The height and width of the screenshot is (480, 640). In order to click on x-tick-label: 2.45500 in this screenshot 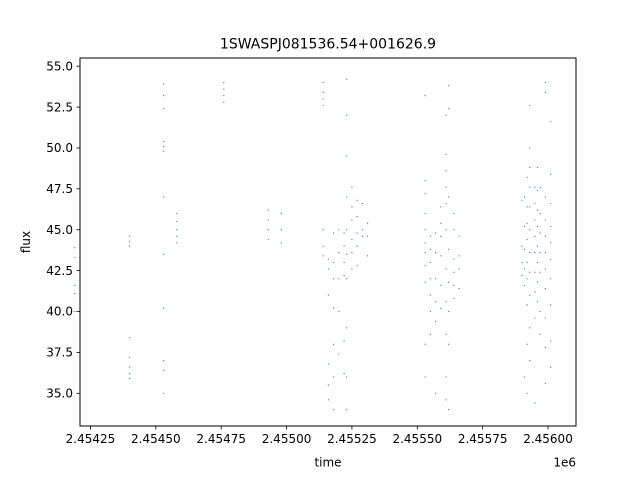, I will do `click(287, 439)`.